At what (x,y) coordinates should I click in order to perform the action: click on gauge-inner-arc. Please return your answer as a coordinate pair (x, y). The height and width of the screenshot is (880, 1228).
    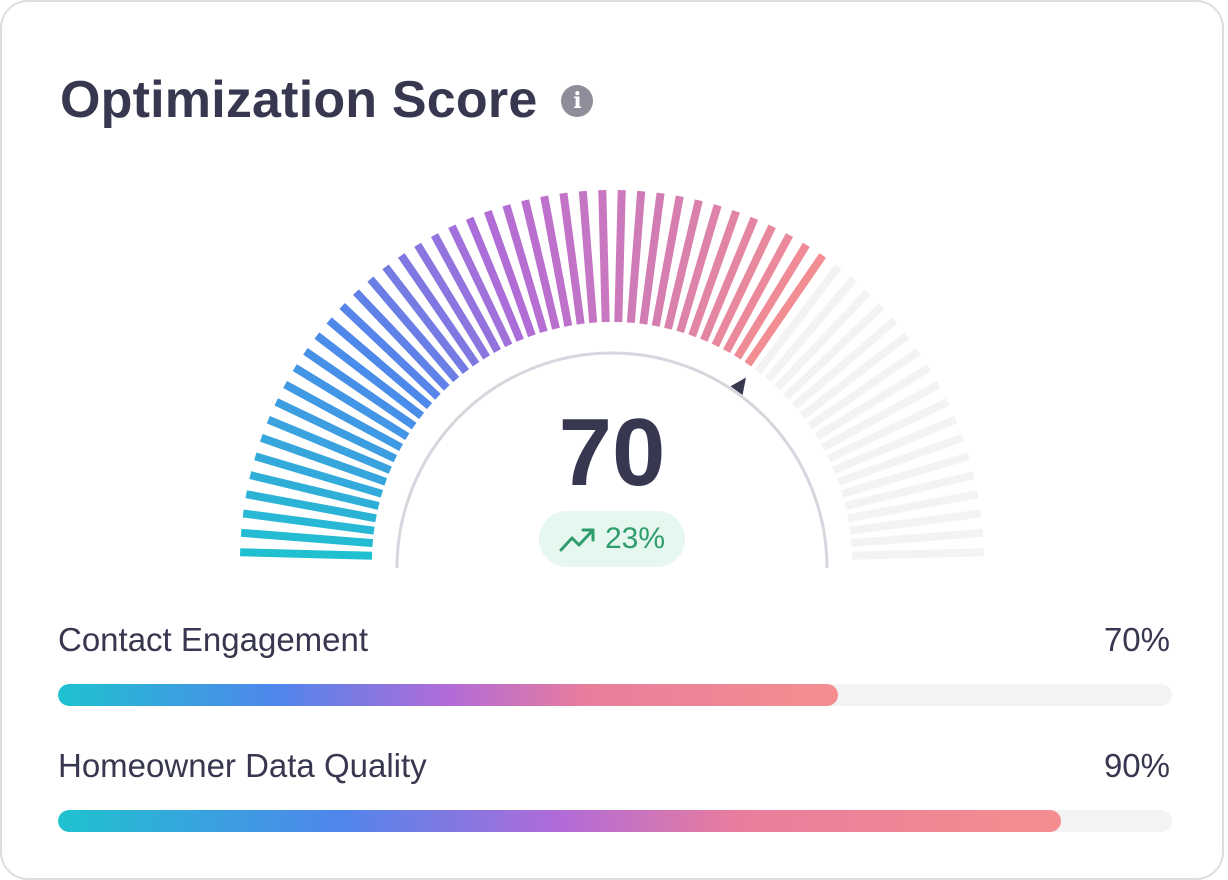
    Looking at the image, I should click on (612, 460).